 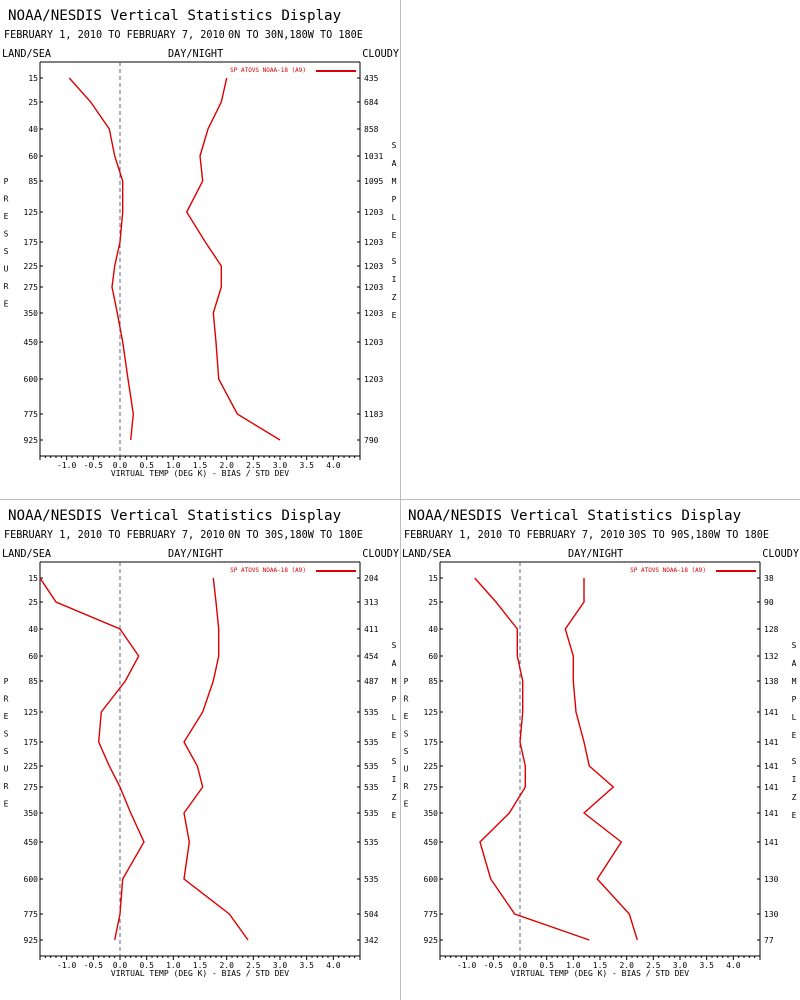 What do you see at coordinates (31, 414) in the screenshot?
I see `pressure-level-label: 775` at bounding box center [31, 414].